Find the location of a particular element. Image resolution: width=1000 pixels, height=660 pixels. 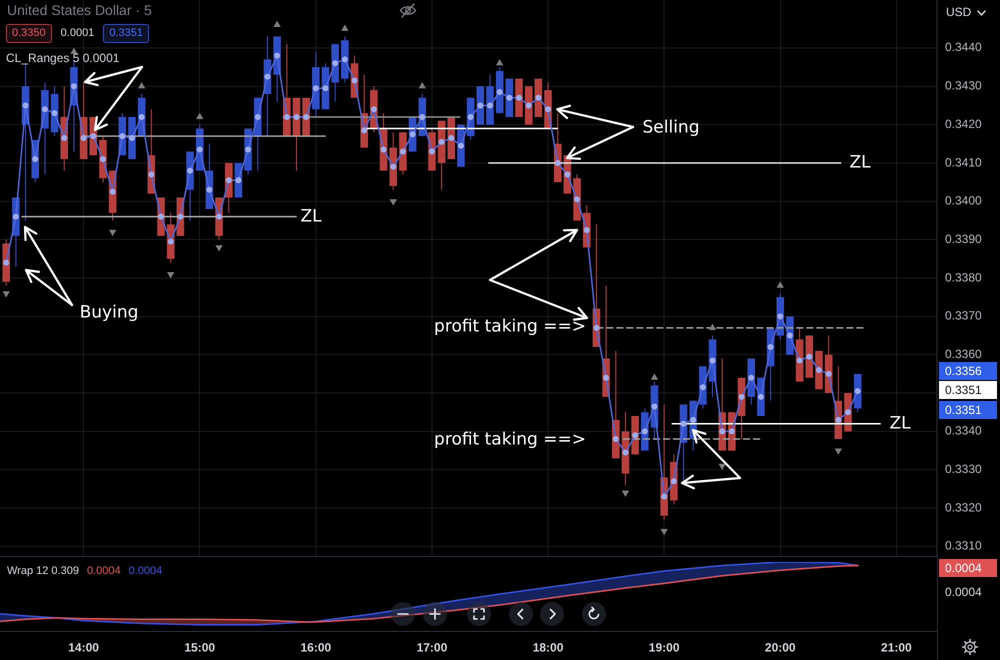

annotation: Buying is located at coordinates (109, 312).